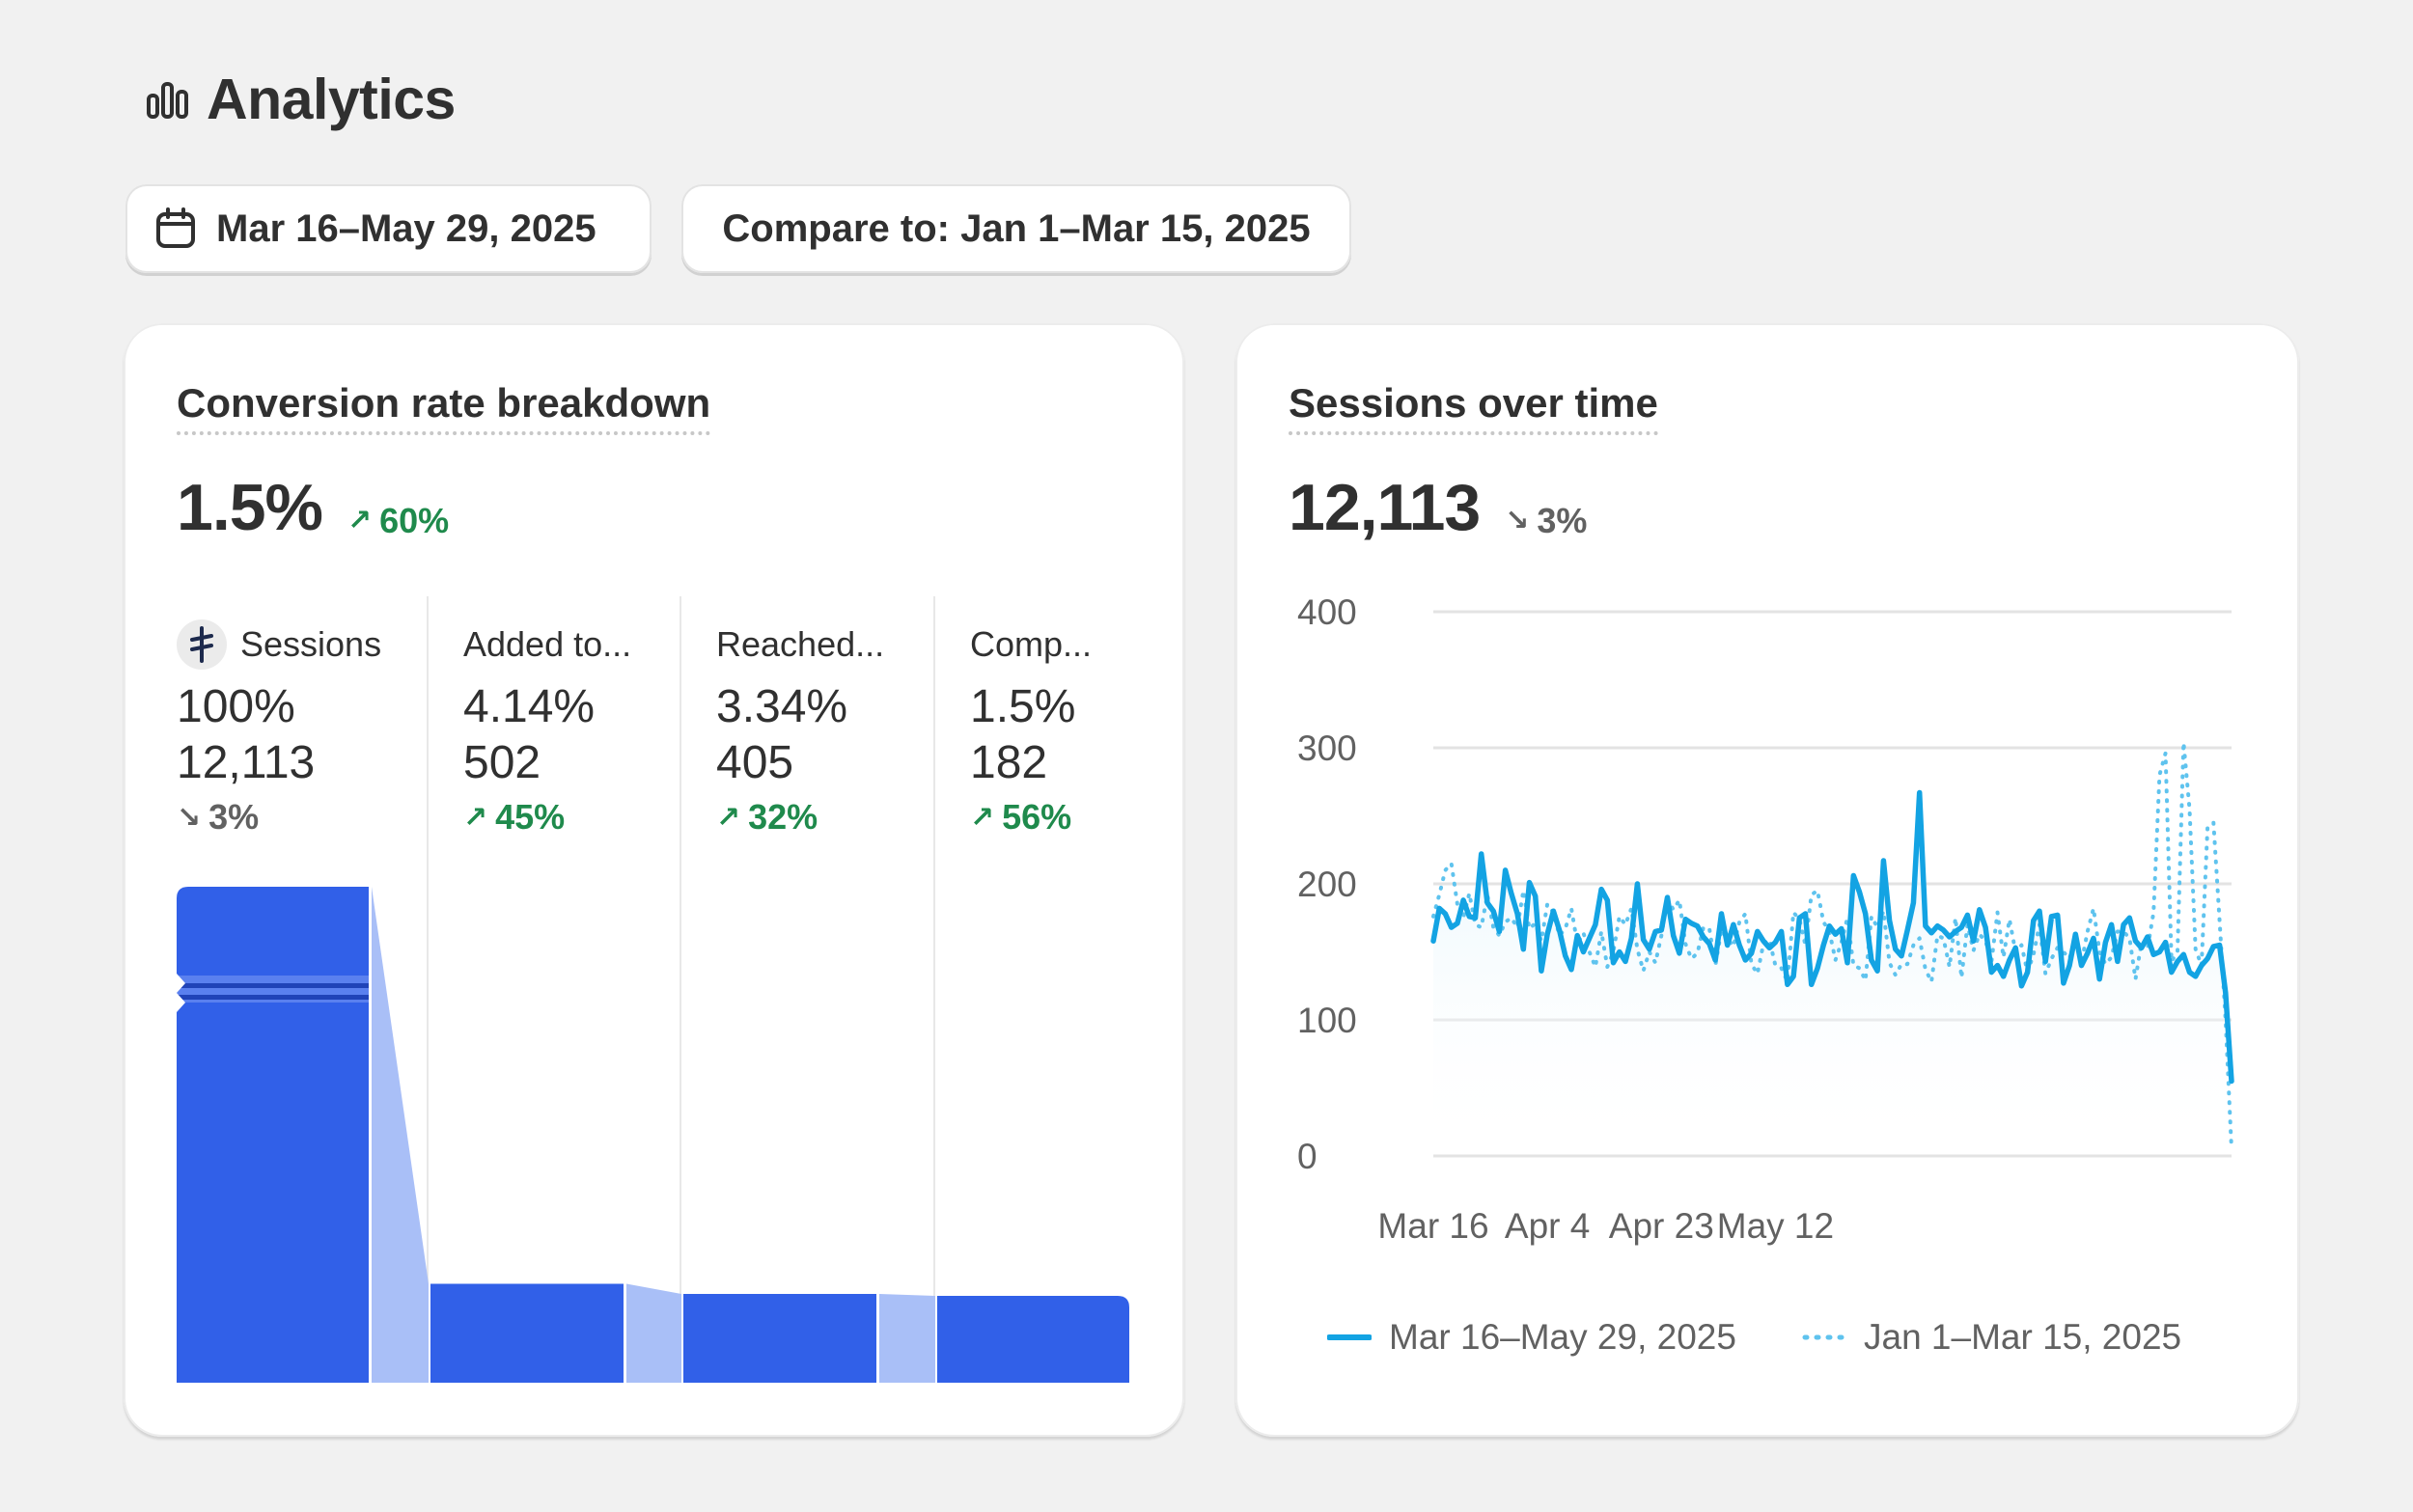 The image size is (2413, 1512). I want to click on series-area, so click(1832, 974).